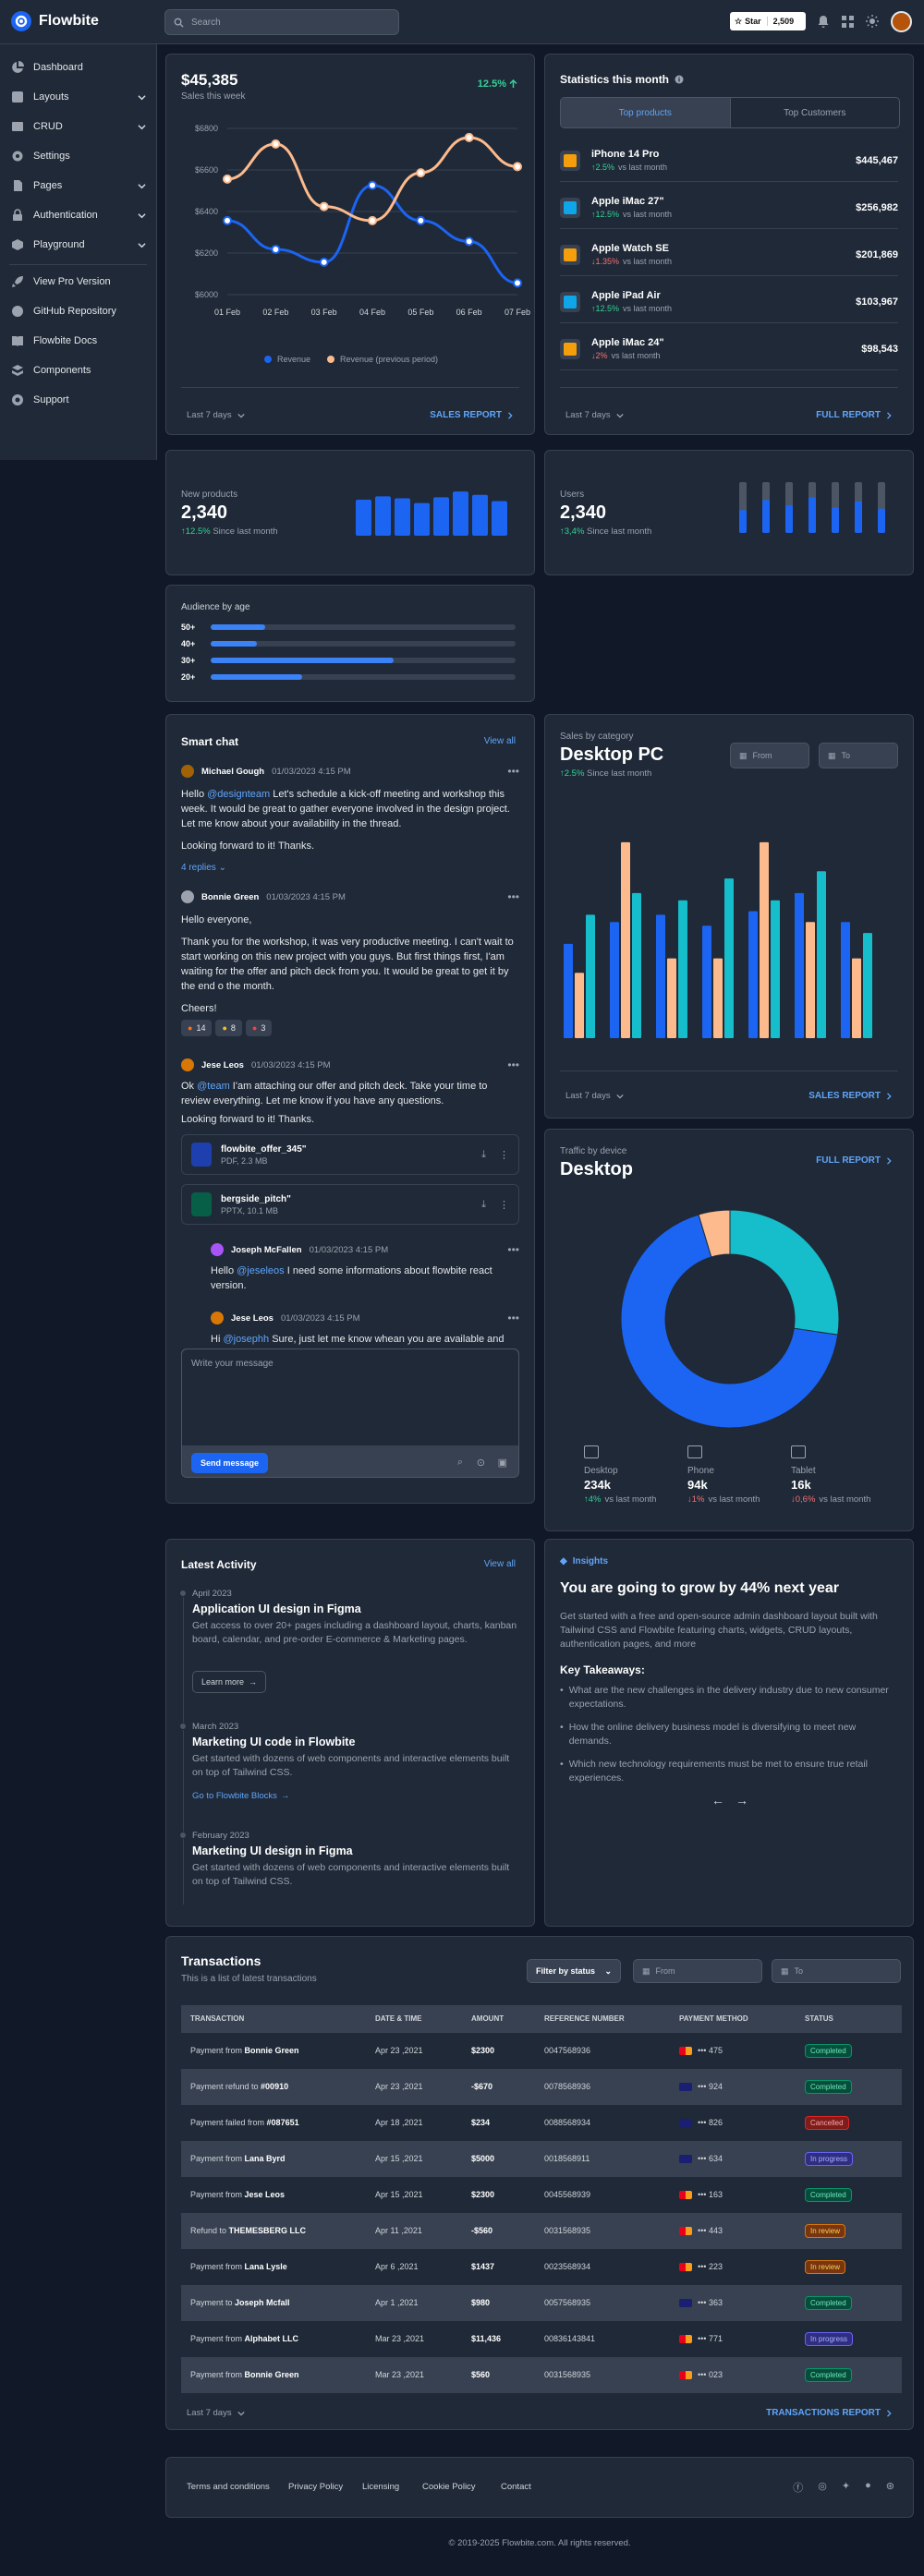  What do you see at coordinates (836, 1971) in the screenshot?
I see `transactions-to-date: ▦ To` at bounding box center [836, 1971].